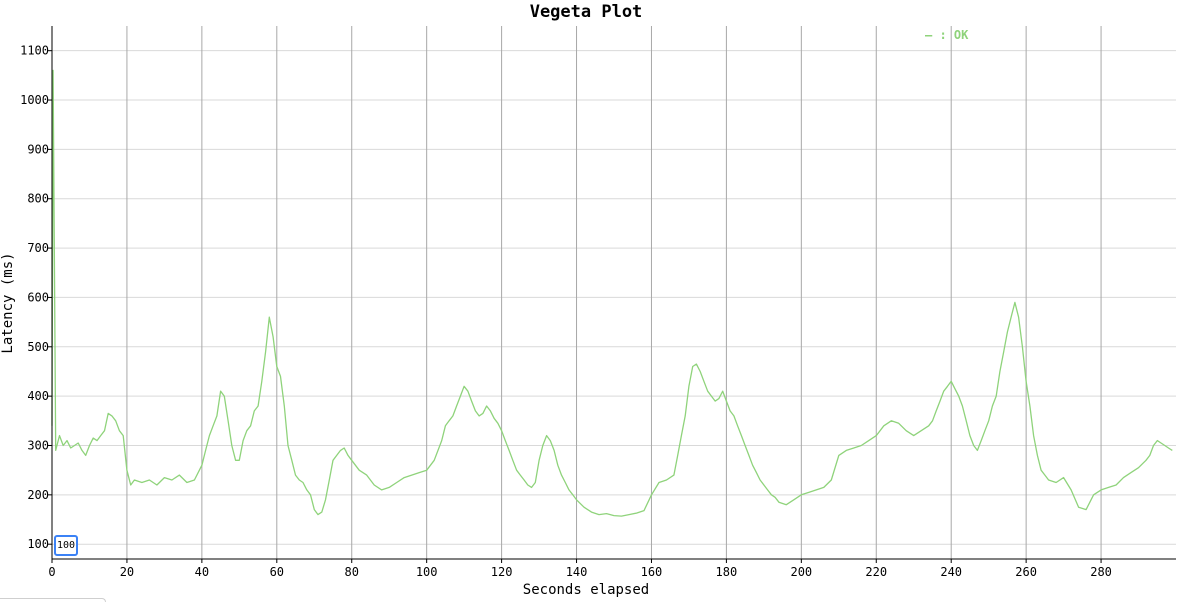 This screenshot has width=1185, height=602. What do you see at coordinates (202, 572) in the screenshot?
I see `x-tick-label: 40` at bounding box center [202, 572].